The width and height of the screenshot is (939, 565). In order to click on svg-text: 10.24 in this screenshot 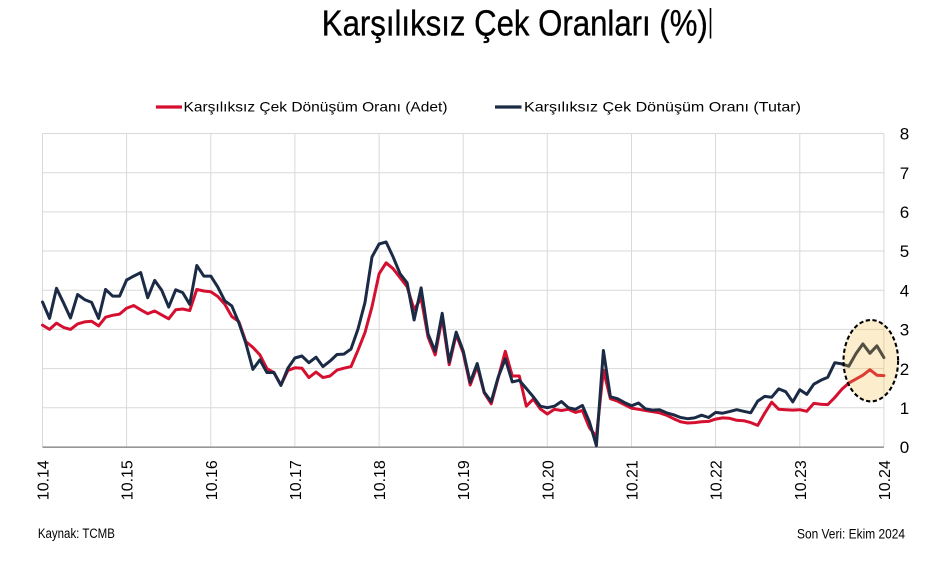, I will do `click(885, 480)`.